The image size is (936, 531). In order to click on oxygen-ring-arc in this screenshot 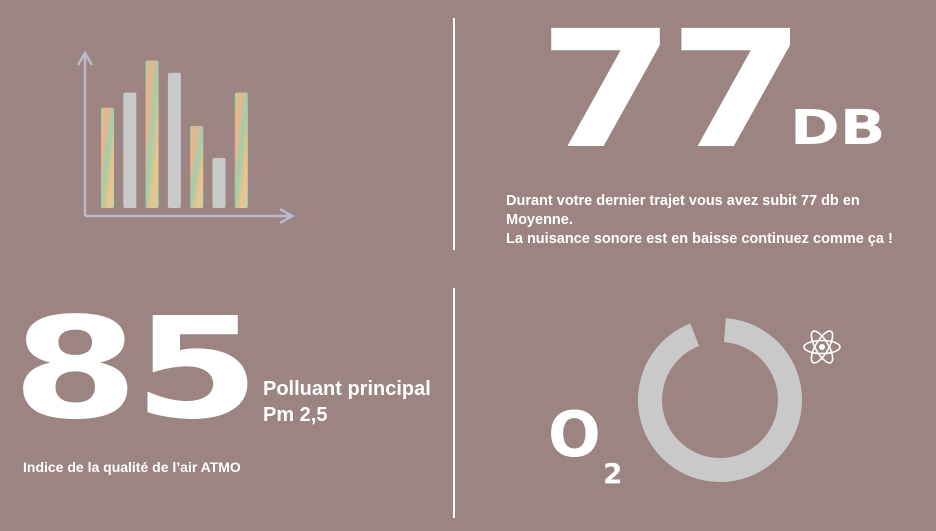, I will do `click(720, 400)`.